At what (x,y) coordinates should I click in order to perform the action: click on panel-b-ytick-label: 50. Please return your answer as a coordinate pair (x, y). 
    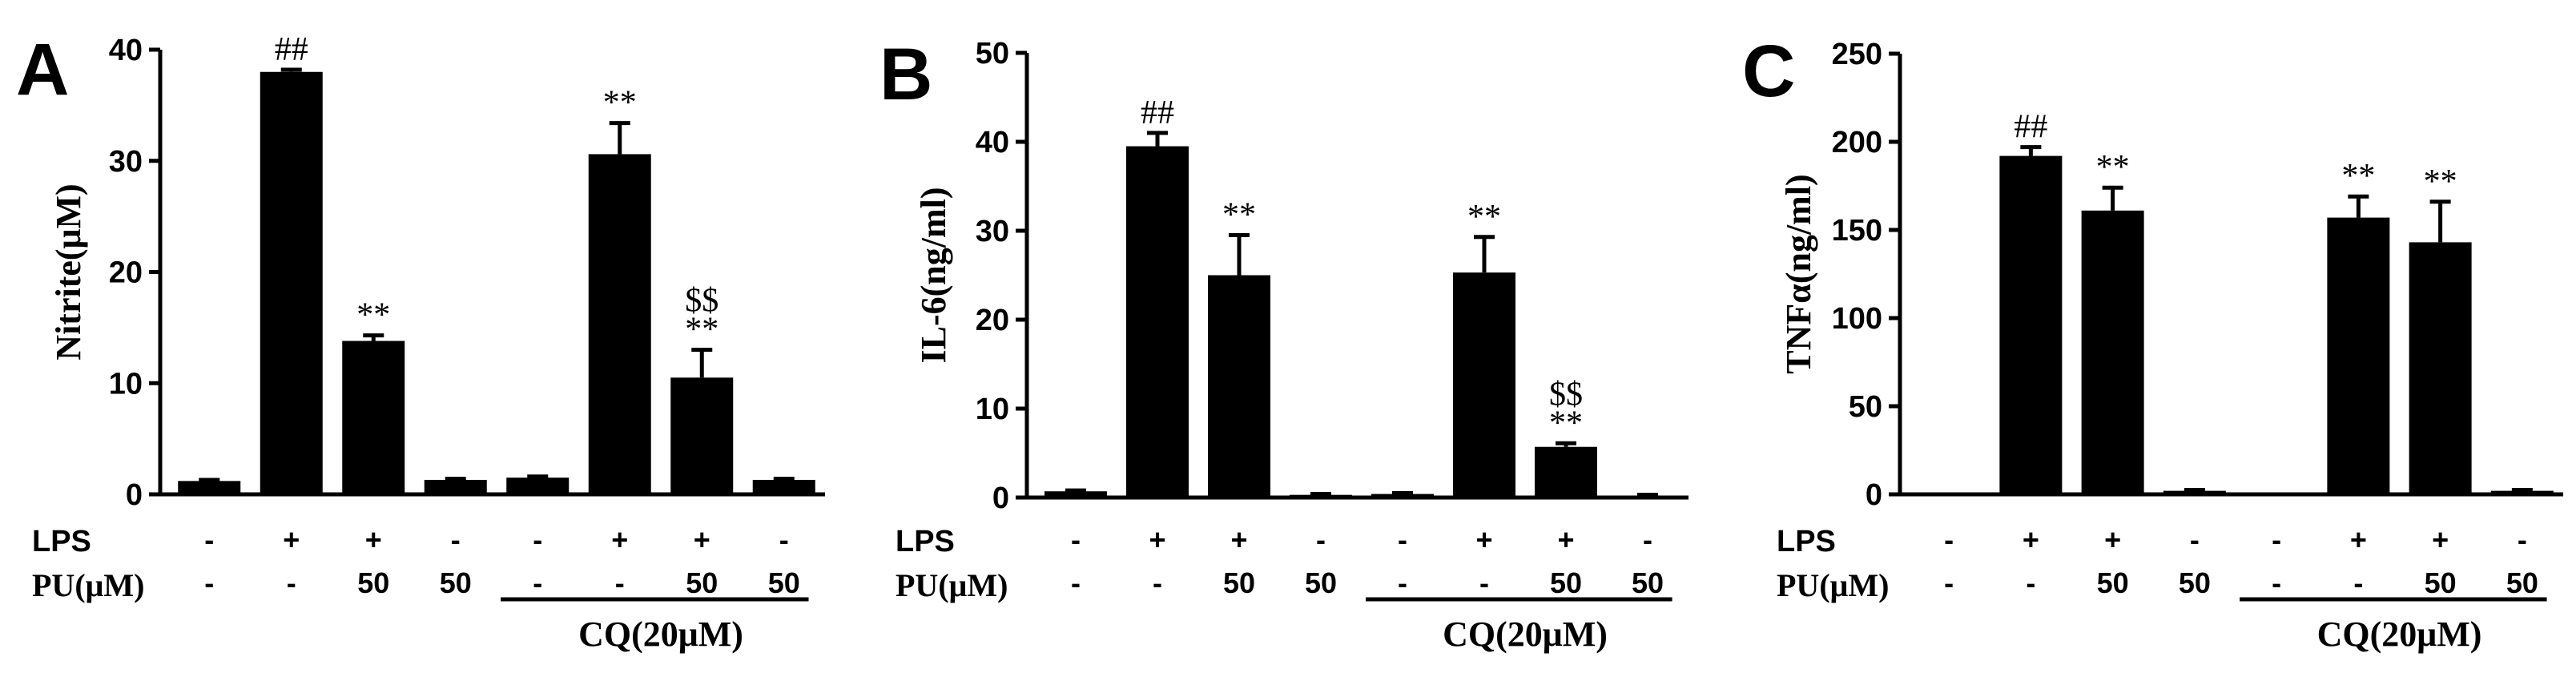
    Looking at the image, I should click on (992, 54).